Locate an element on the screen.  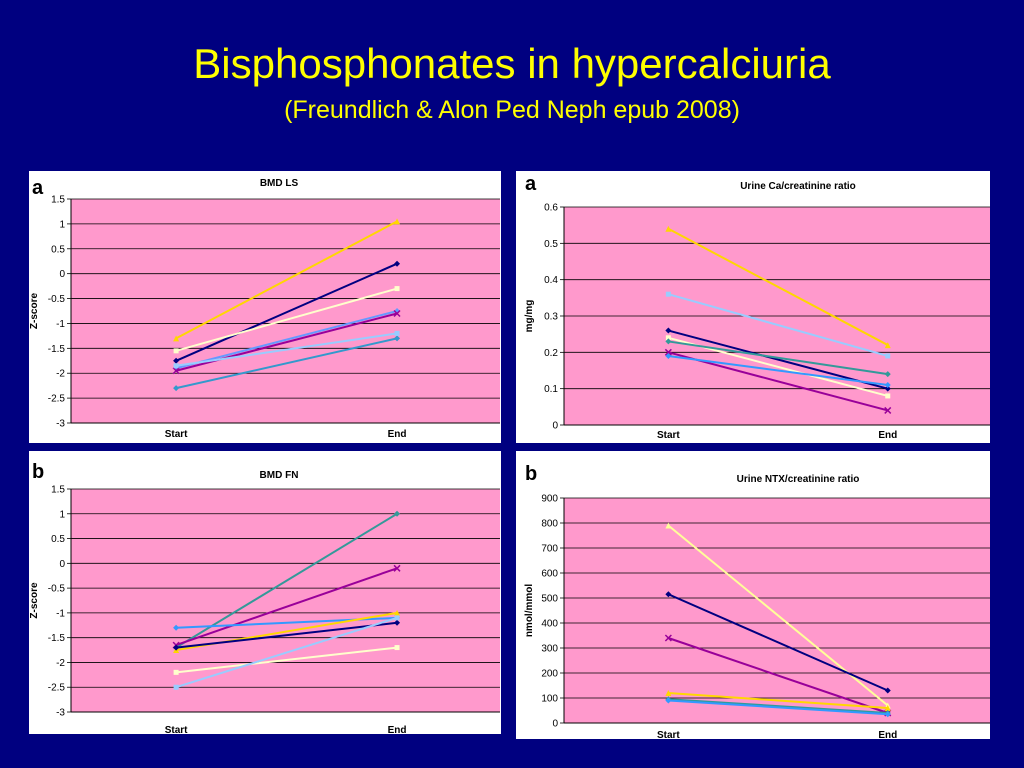
chart-title: Urine NTX/creatinine ratio is located at coordinates (798, 479).